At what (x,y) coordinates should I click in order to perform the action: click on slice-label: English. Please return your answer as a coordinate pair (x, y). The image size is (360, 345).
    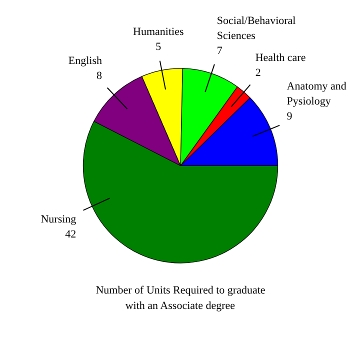
    Looking at the image, I should click on (85, 61).